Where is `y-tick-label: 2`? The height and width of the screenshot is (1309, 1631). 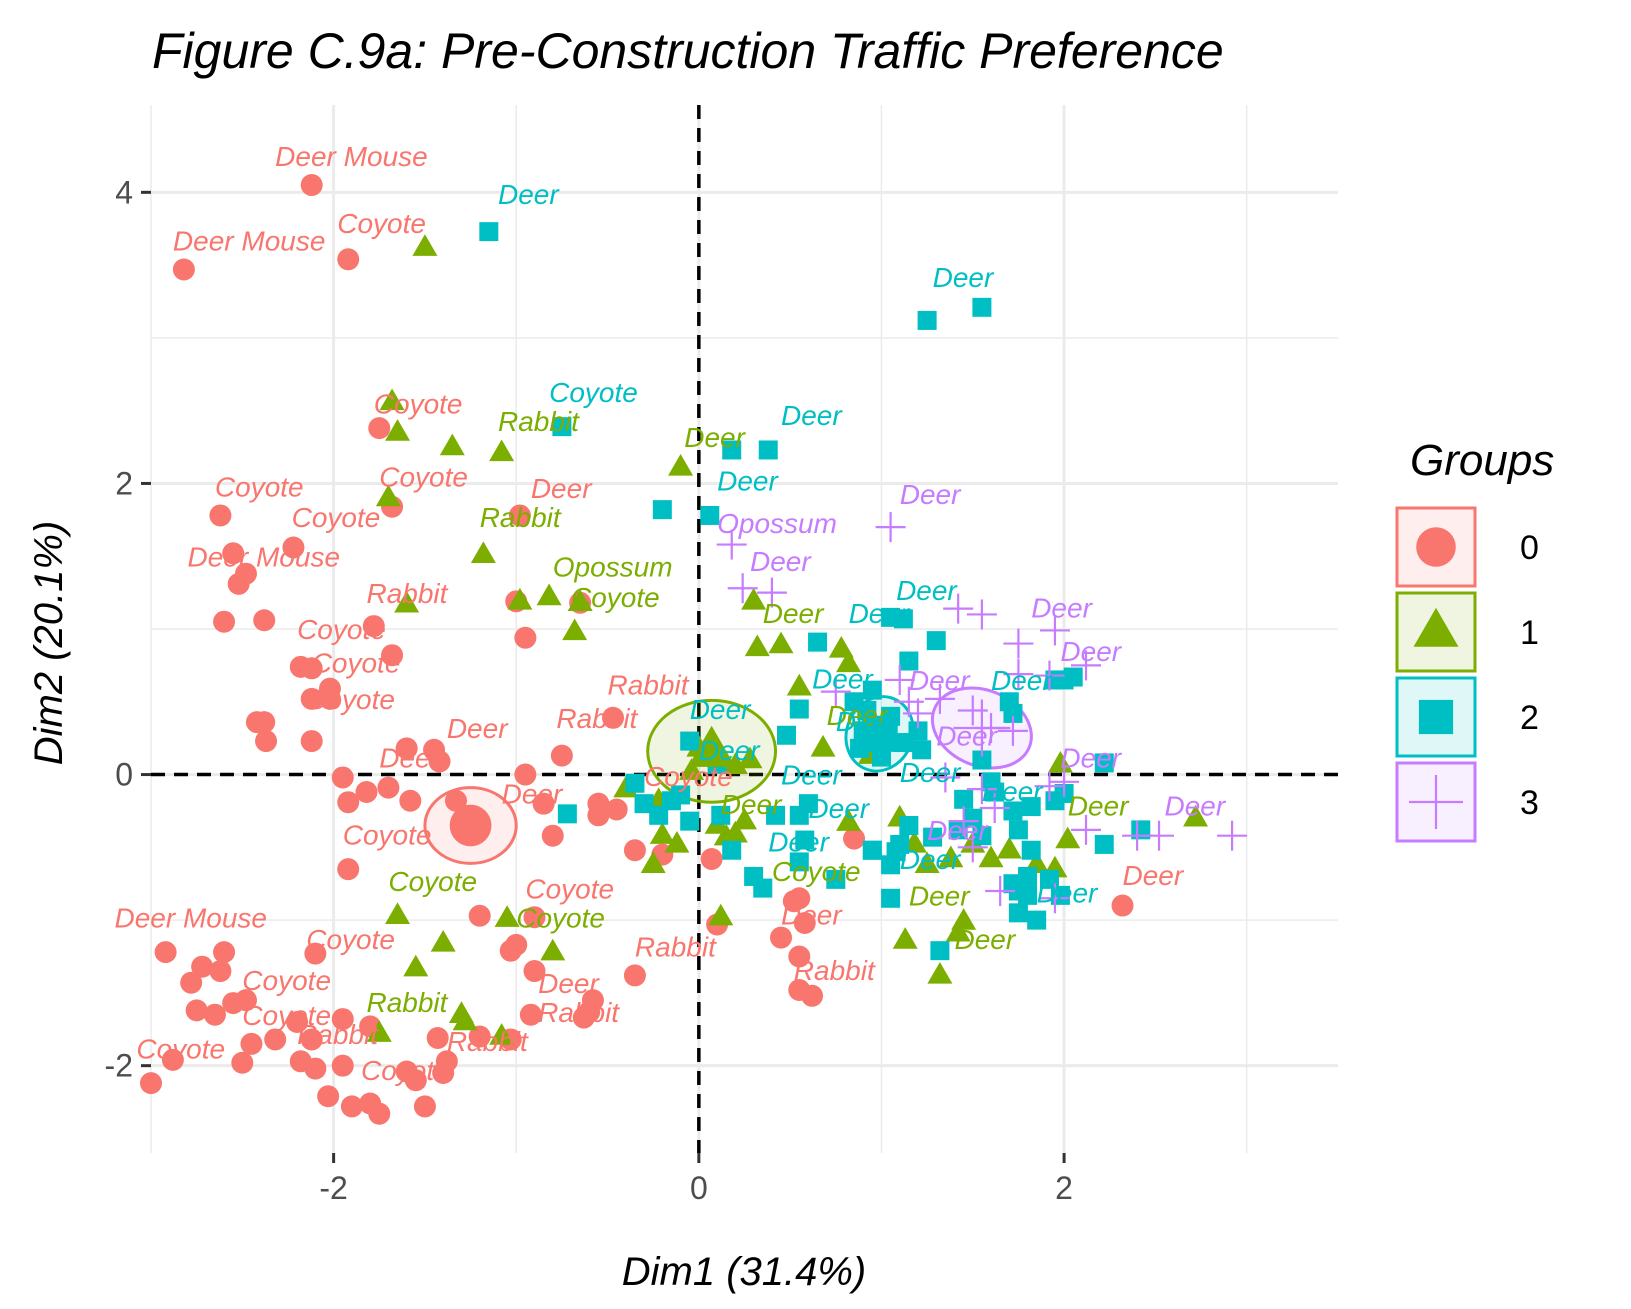 y-tick-label: 2 is located at coordinates (124, 483).